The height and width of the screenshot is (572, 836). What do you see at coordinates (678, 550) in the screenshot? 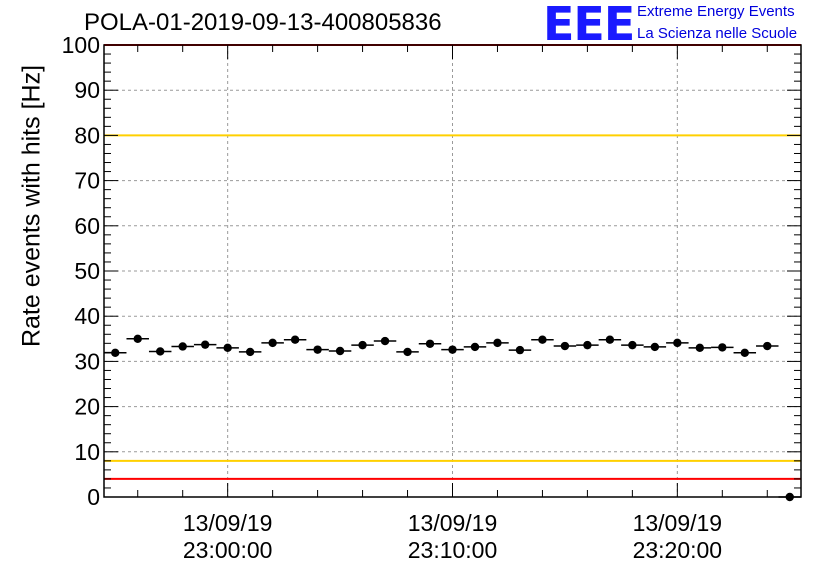
I see `x-tick-time: 23:20:00` at bounding box center [678, 550].